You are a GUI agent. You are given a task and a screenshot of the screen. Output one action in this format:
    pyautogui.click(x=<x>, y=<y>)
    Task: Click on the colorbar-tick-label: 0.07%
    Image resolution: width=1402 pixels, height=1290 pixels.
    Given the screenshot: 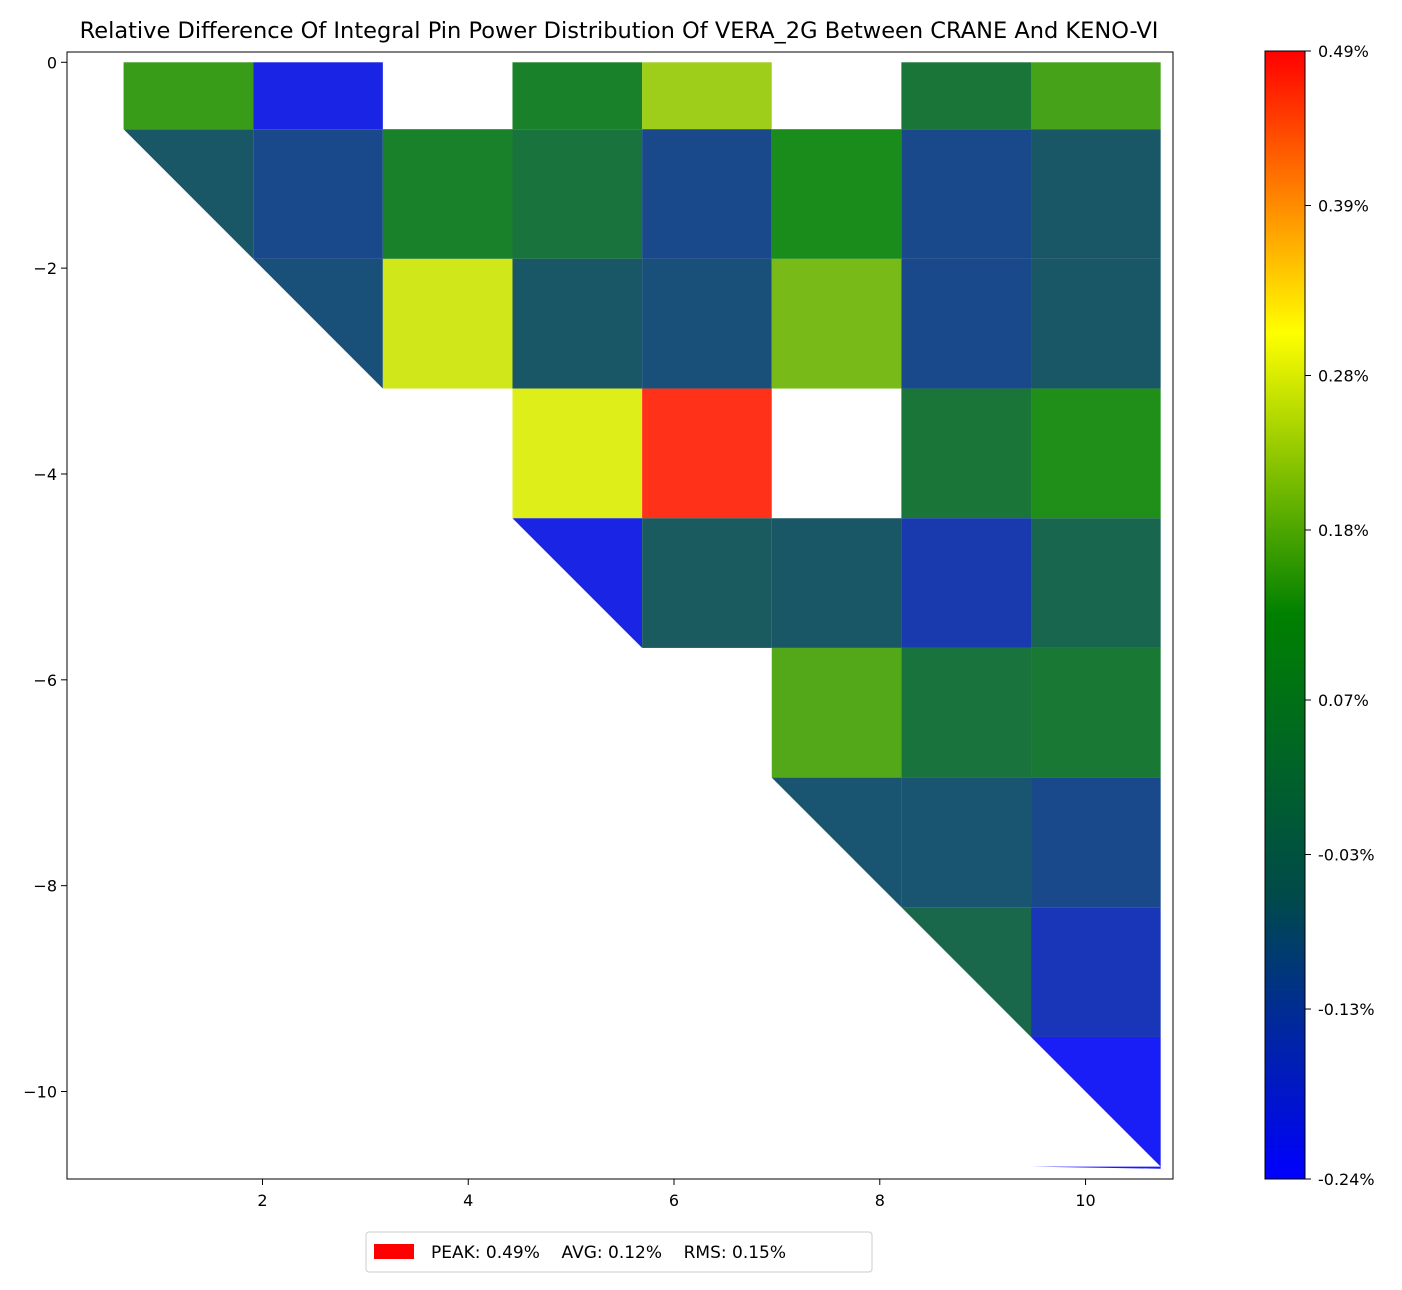 What is the action you would take?
    pyautogui.click(x=1343, y=700)
    